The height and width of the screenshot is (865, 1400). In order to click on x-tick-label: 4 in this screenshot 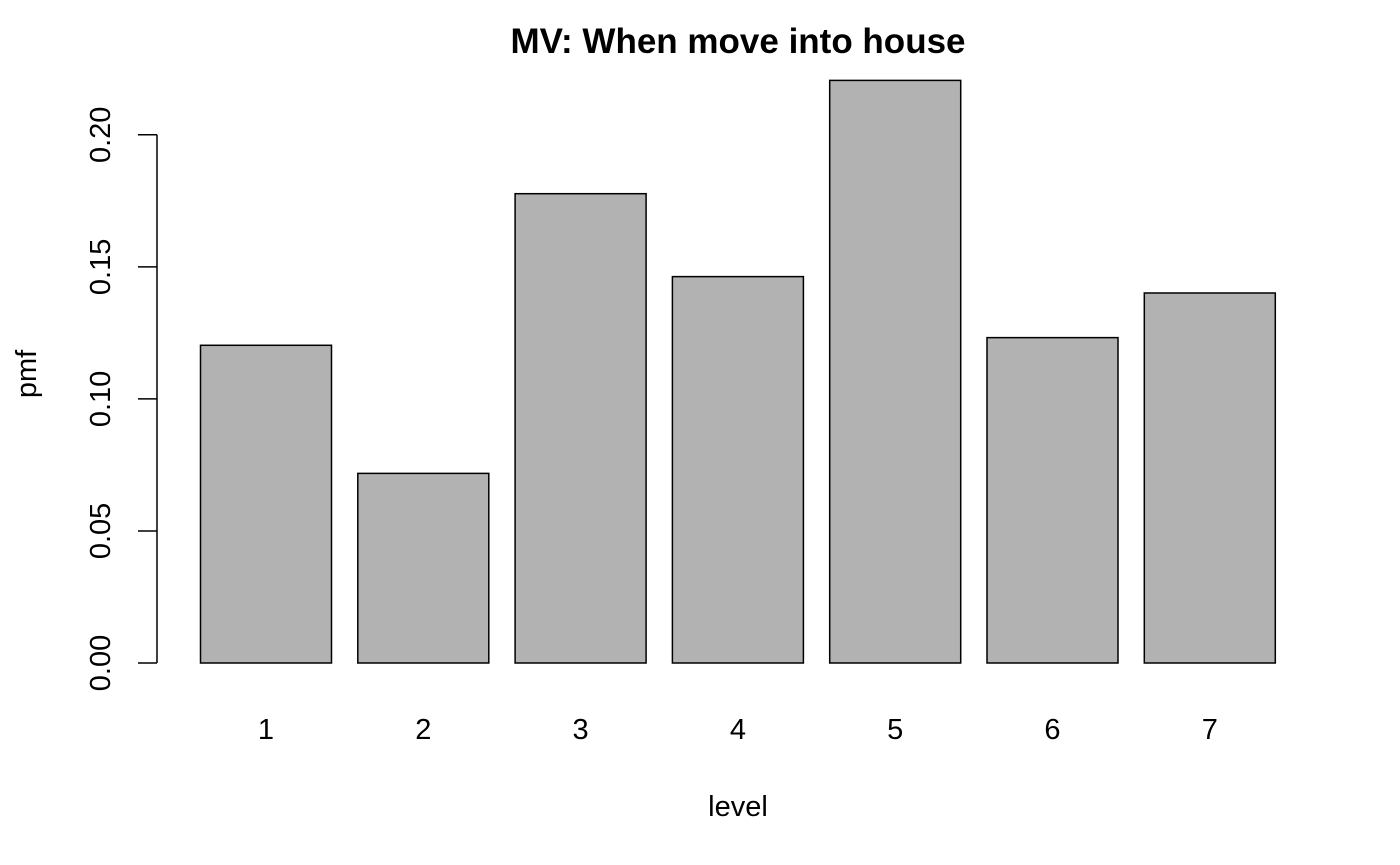, I will do `click(738, 730)`.